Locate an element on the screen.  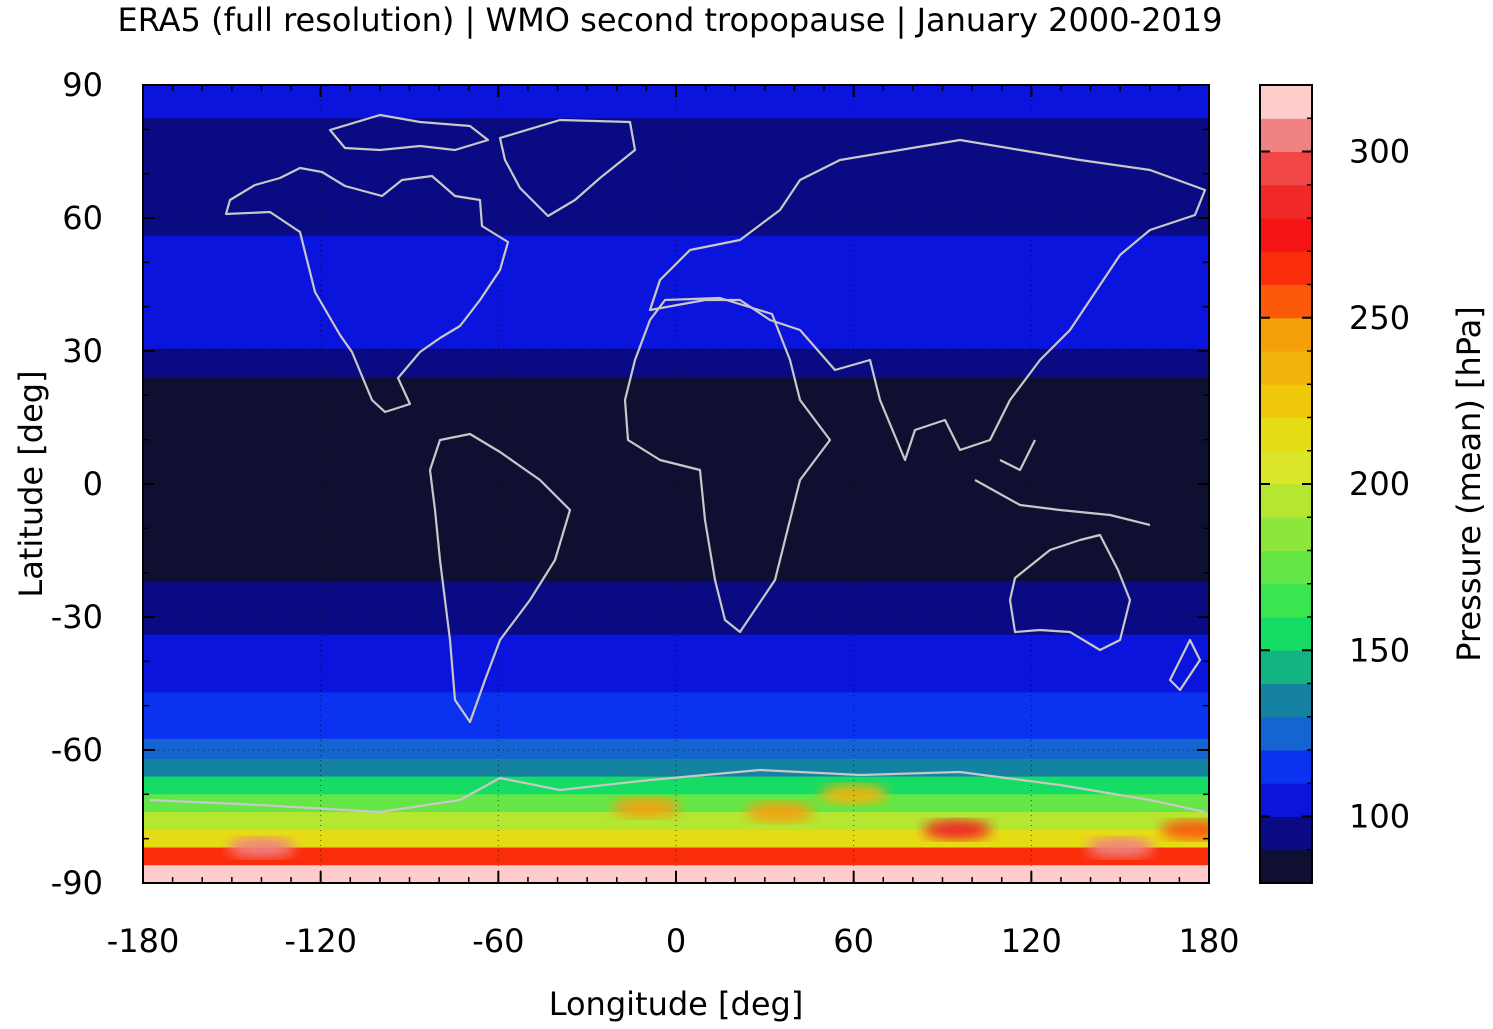
coastline-south-america is located at coordinates (500, 578).